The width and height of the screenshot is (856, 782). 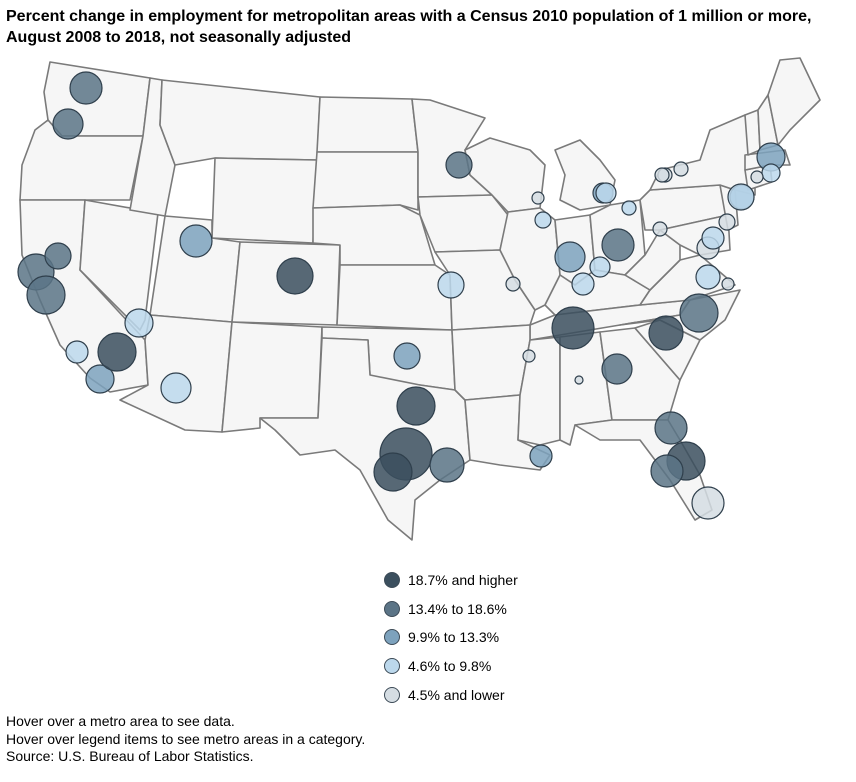 I want to click on legend-item-9-9-to-13-3: 9.9% to 13.3%, so click(x=451, y=637).